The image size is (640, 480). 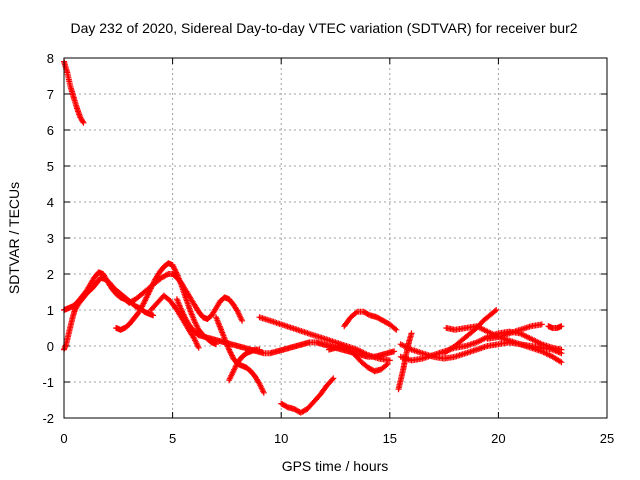 I want to click on series-s13, so click(x=370, y=320).